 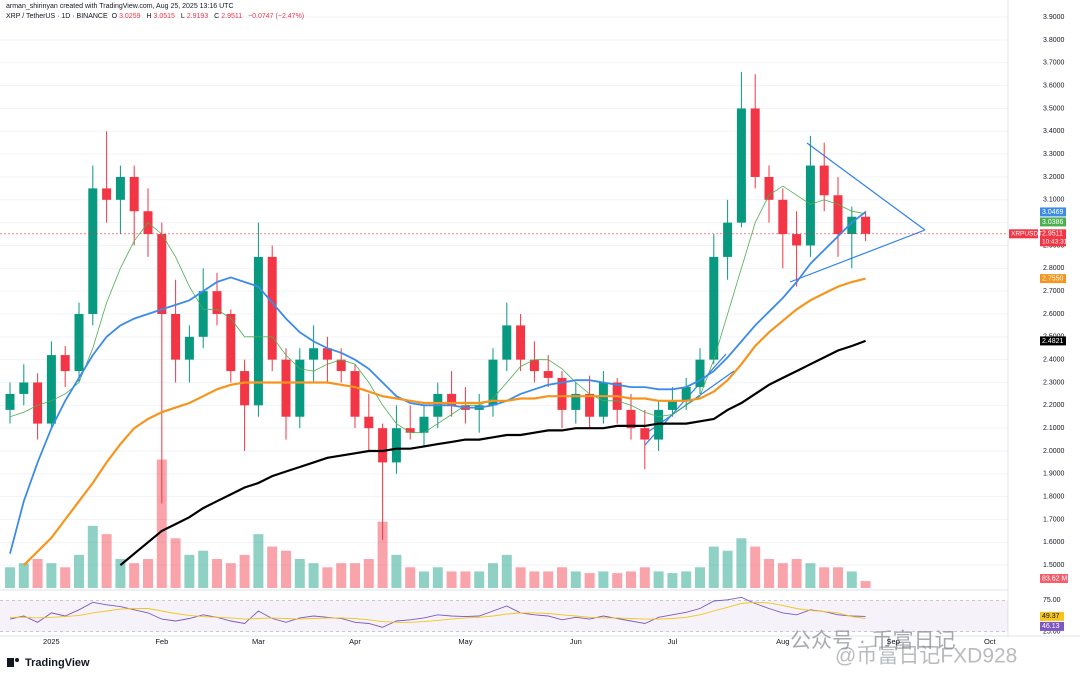 What do you see at coordinates (48, 663) in the screenshot?
I see `logo: TradingView` at bounding box center [48, 663].